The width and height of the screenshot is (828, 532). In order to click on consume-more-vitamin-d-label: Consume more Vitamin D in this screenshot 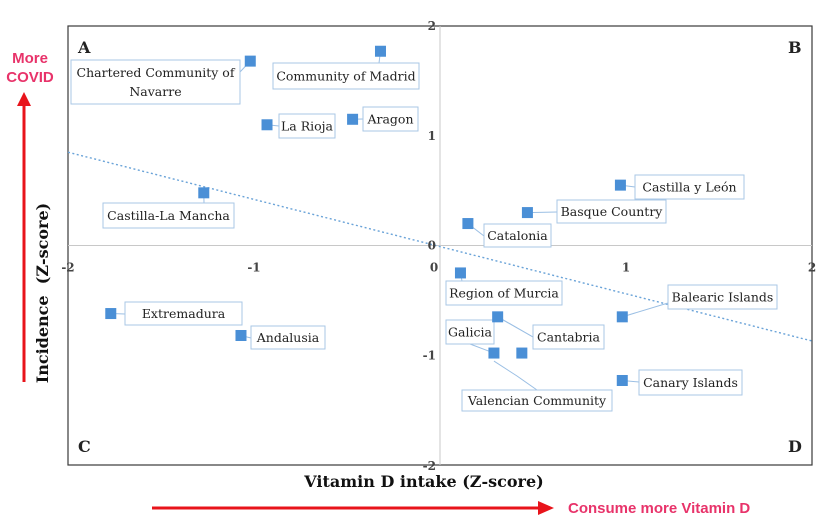, I will do `click(659, 508)`.